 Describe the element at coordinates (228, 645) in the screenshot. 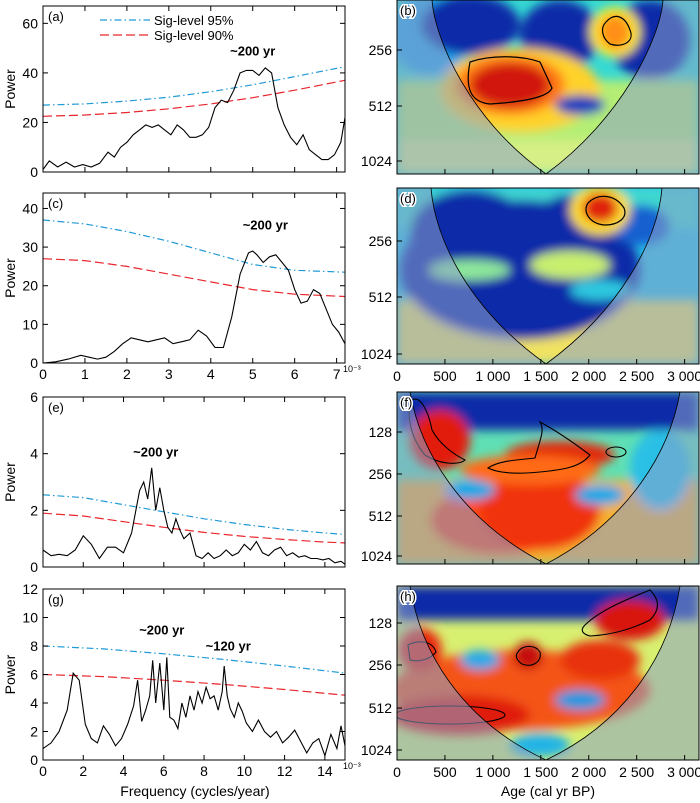

I see `annotation-label: ~120 yr` at that location.